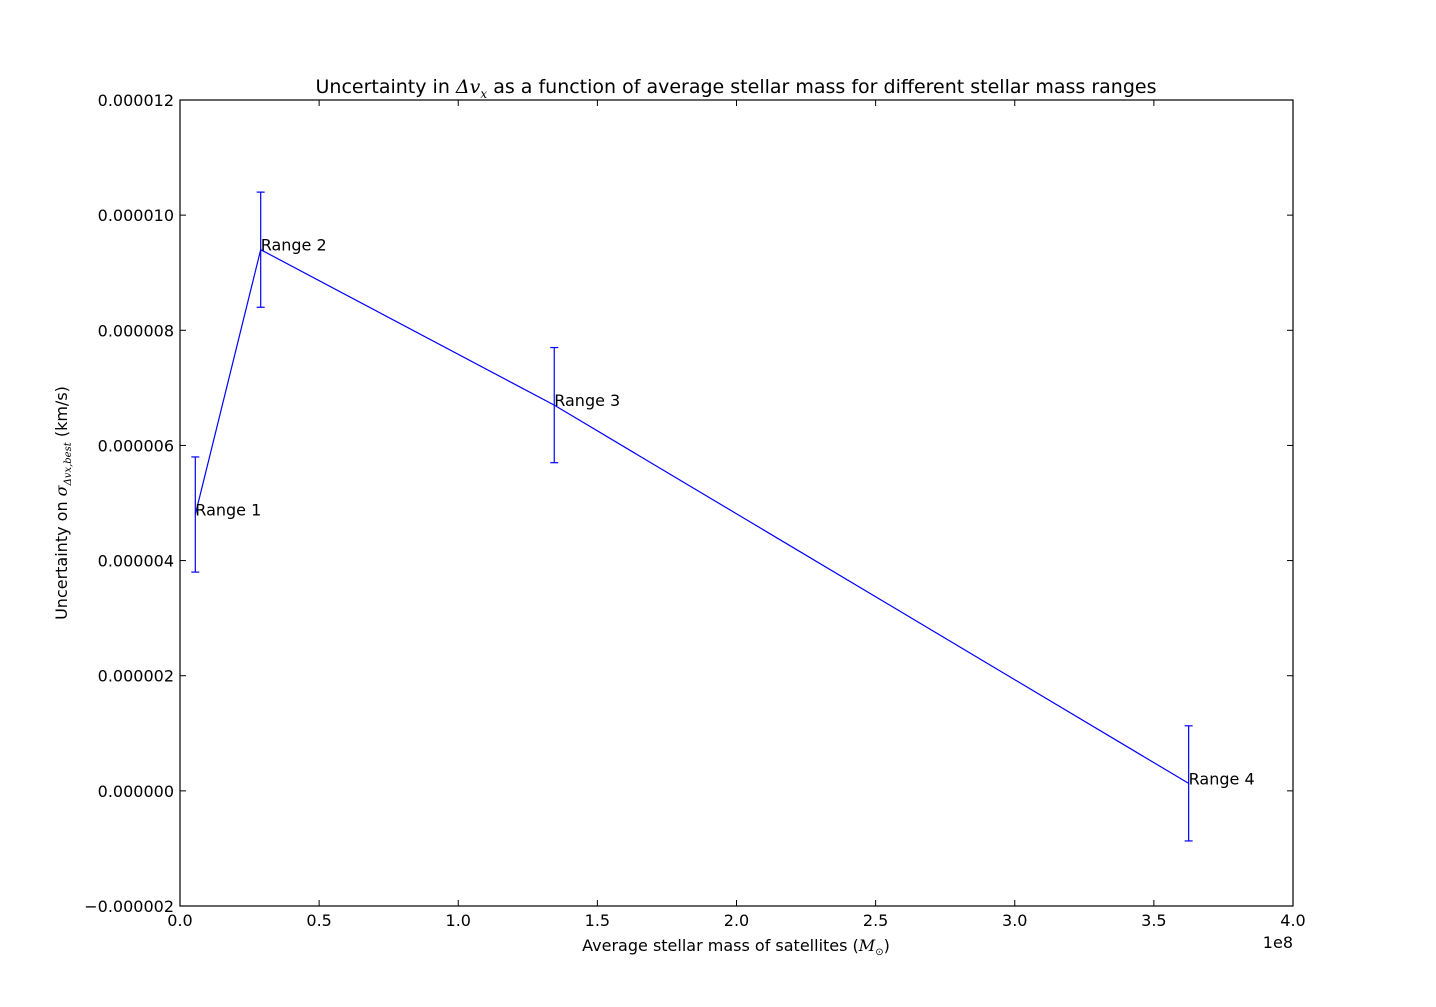  What do you see at coordinates (63, 503) in the screenshot?
I see `y-axis-label: Uncertainty on σΔvx,best (km/s)` at bounding box center [63, 503].